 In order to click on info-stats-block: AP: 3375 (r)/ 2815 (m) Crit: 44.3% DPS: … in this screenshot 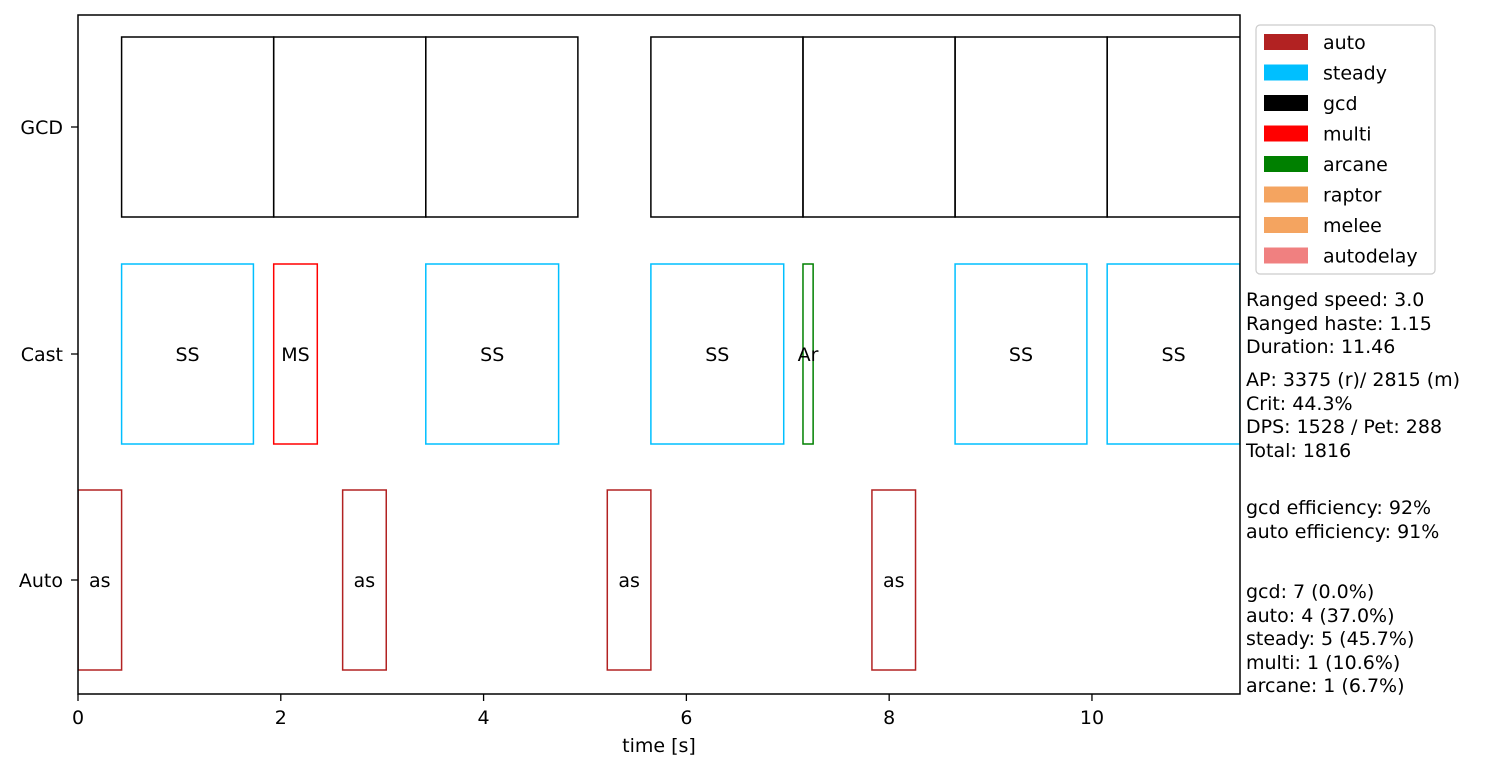, I will do `click(1353, 415)`.